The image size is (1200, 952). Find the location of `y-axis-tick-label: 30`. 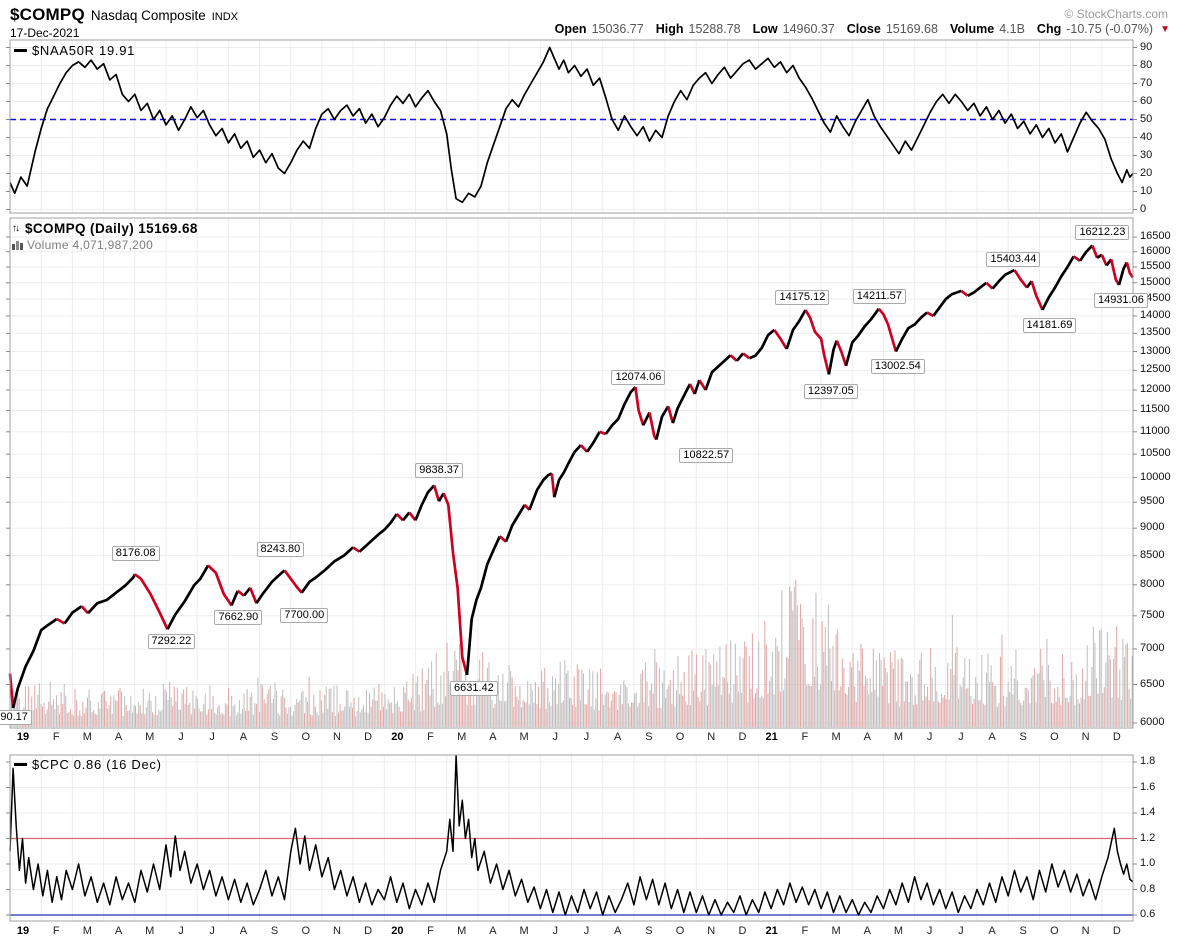

y-axis-tick-label: 30 is located at coordinates (1146, 154).